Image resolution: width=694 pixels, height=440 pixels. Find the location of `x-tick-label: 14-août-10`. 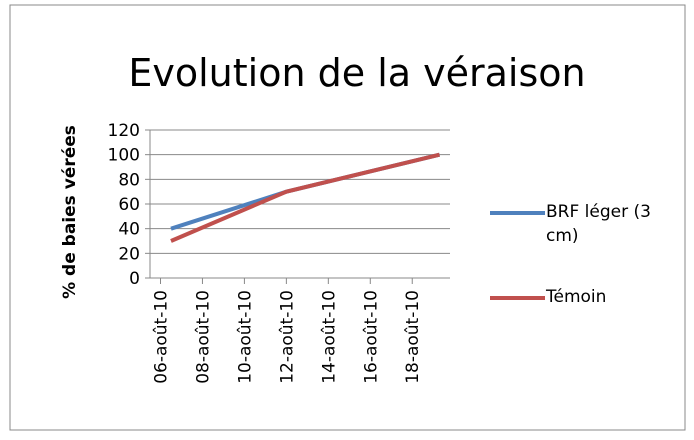

x-tick-label: 14-août-10 is located at coordinates (329, 337).